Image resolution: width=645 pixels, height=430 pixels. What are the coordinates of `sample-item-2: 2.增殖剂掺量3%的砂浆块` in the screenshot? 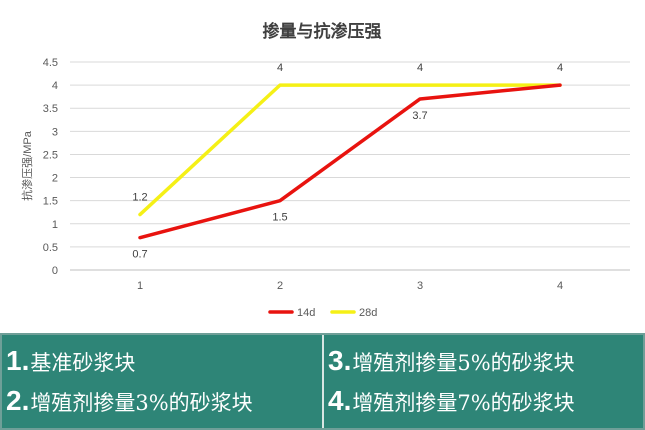 It's located at (162, 401).